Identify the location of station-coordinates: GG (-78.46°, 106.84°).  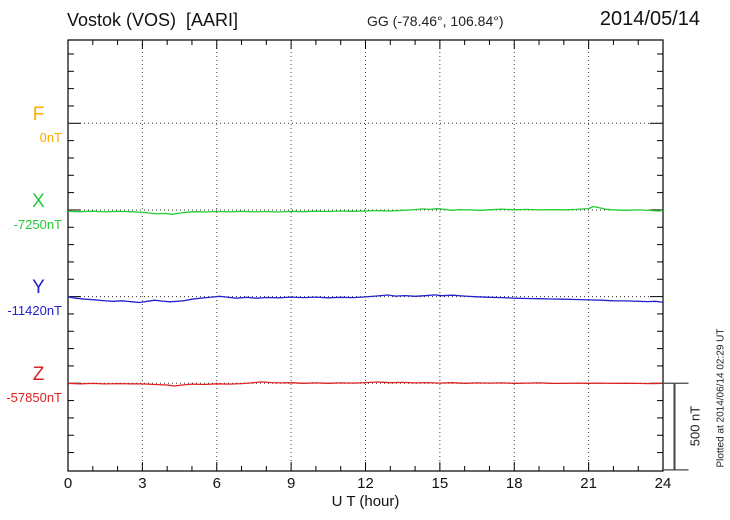
(435, 21).